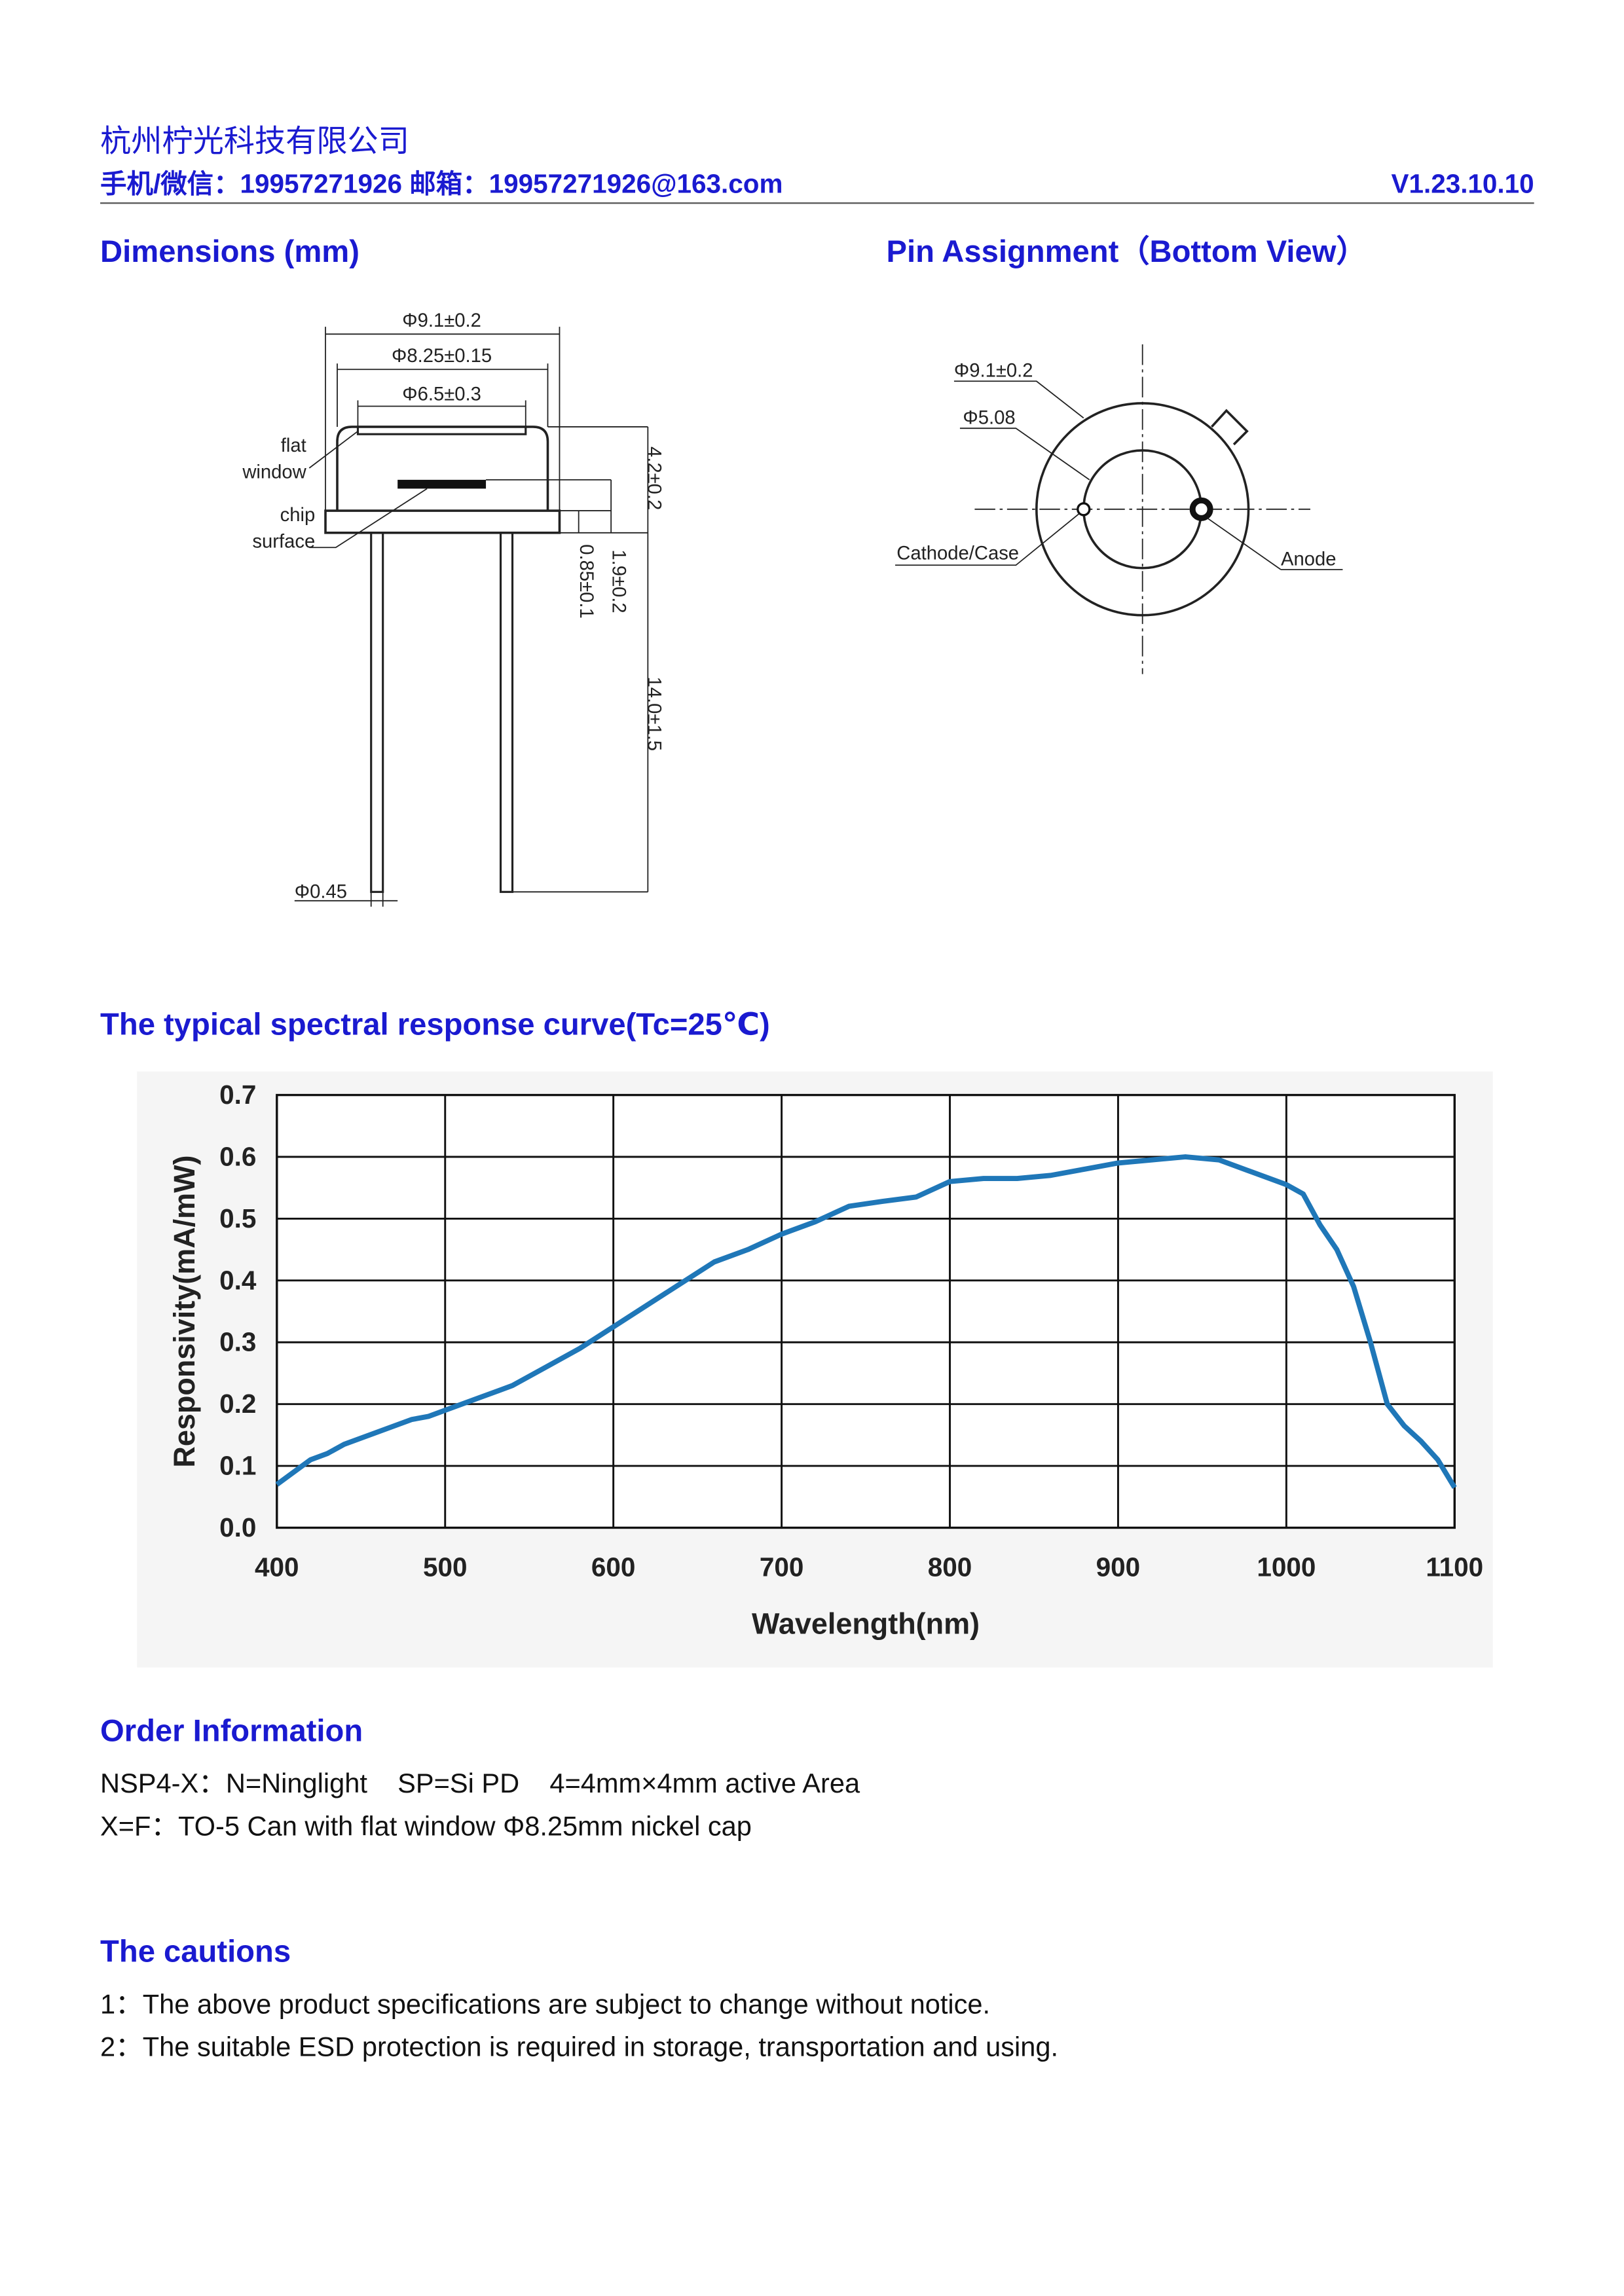  Describe the element at coordinates (298, 515) in the screenshot. I see `dim-label: chip` at that location.